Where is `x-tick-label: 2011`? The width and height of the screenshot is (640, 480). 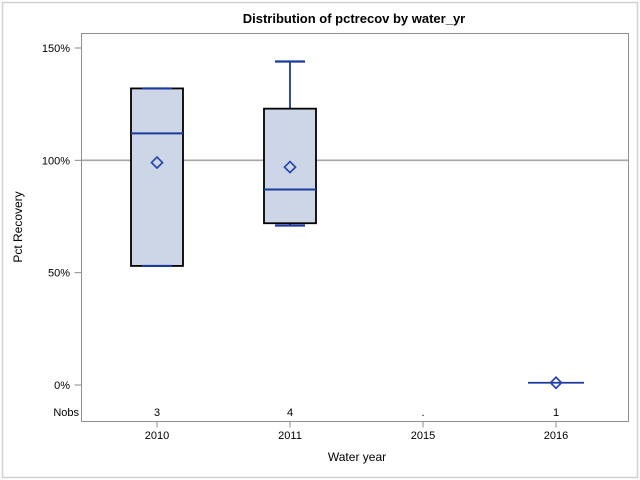 x-tick-label: 2011 is located at coordinates (290, 436).